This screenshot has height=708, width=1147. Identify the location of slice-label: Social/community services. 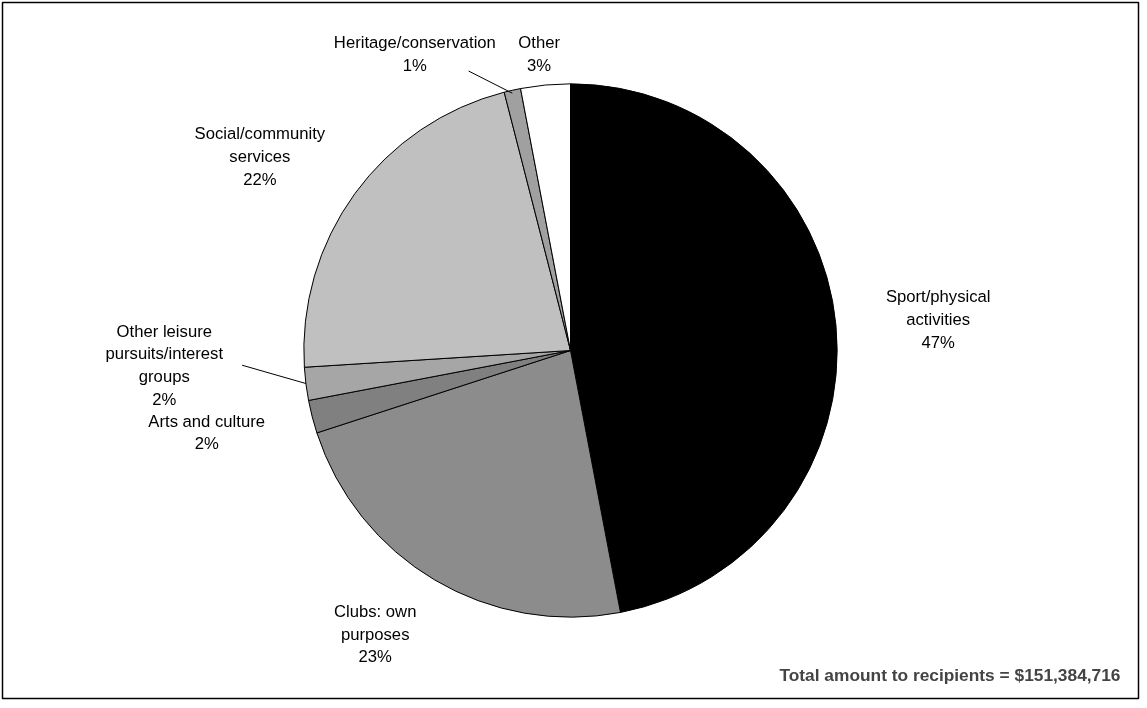
(260, 145).